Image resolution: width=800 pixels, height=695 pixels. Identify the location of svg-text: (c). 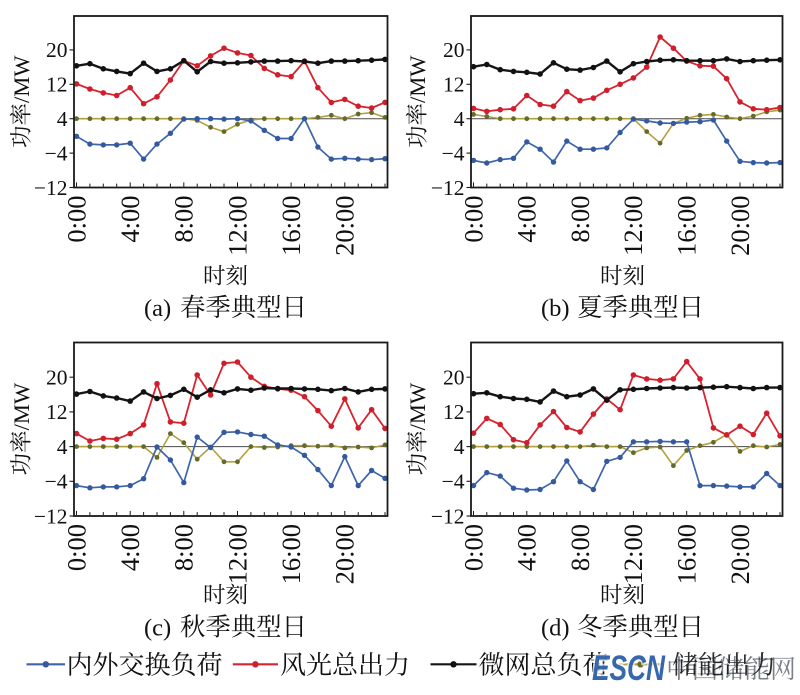
(157, 628).